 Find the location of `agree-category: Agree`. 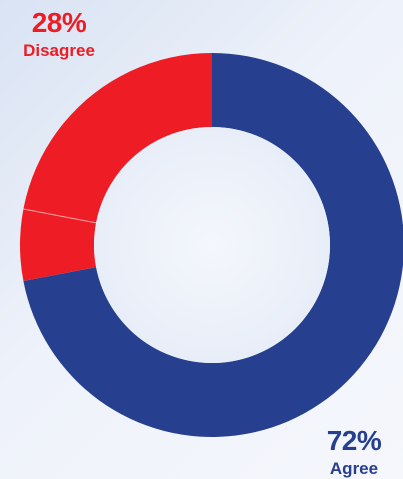

agree-category: Agree is located at coordinates (354, 468).